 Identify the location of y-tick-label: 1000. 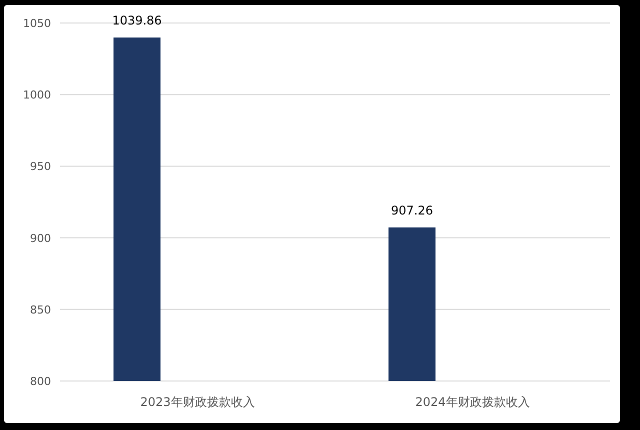
(37, 95).